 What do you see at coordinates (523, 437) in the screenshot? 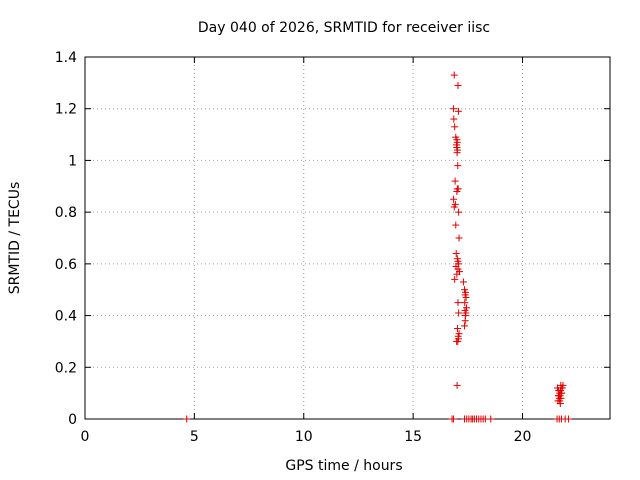
I see `x-tick-label: 20` at bounding box center [523, 437].